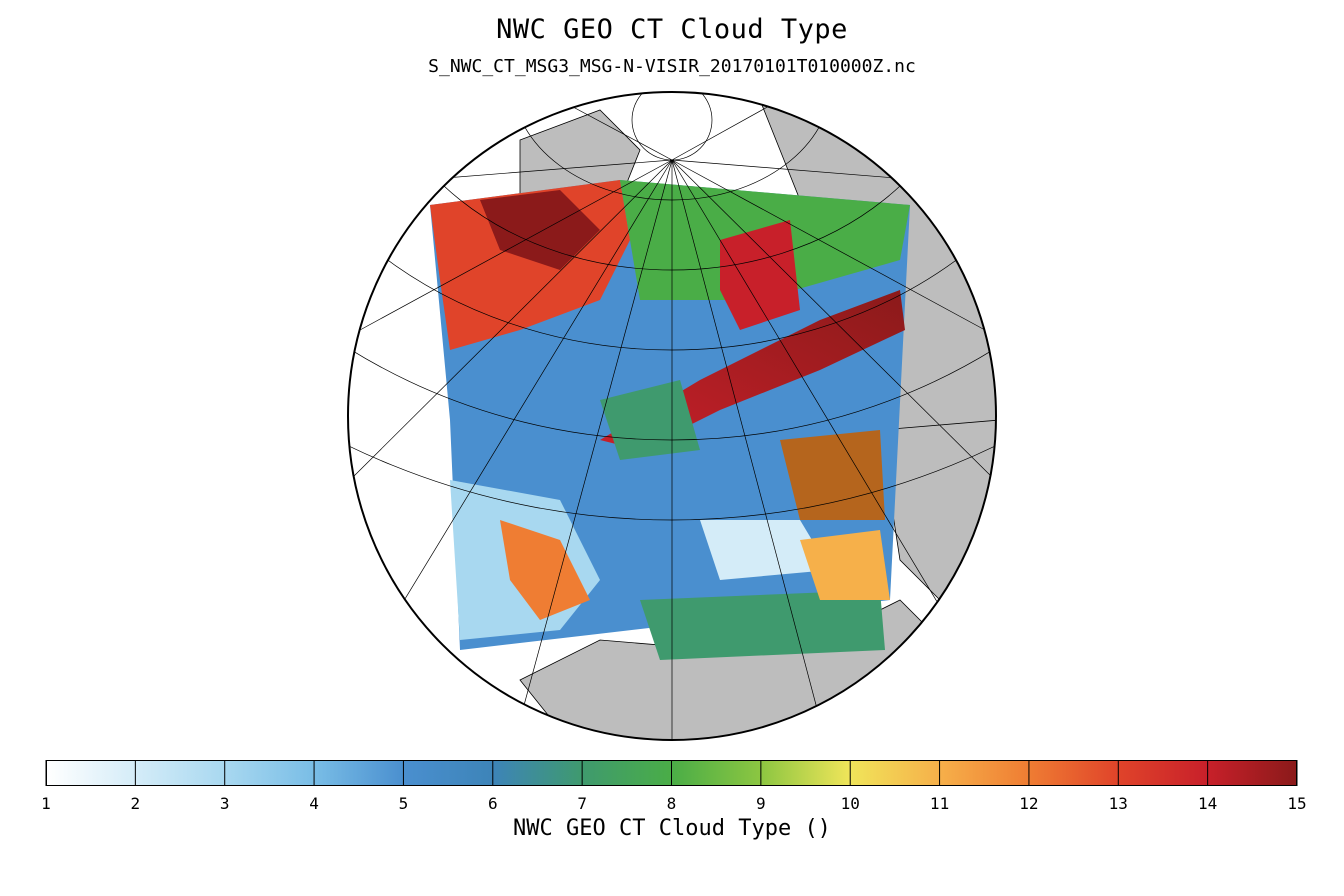 The width and height of the screenshot is (1344, 896). I want to click on colorbar-tick-label: 5, so click(403, 803).